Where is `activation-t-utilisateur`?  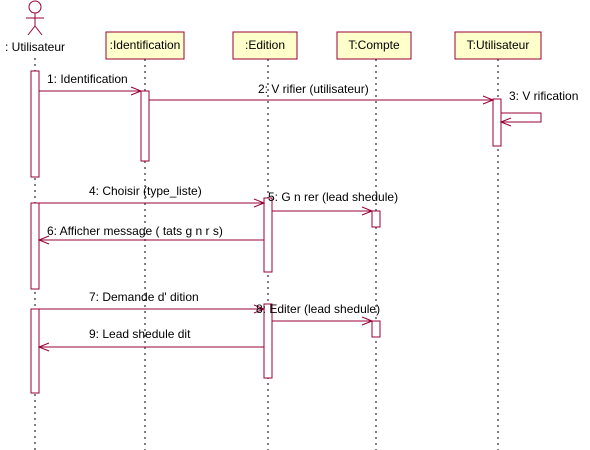
activation-t-utilisateur is located at coordinates (497, 122).